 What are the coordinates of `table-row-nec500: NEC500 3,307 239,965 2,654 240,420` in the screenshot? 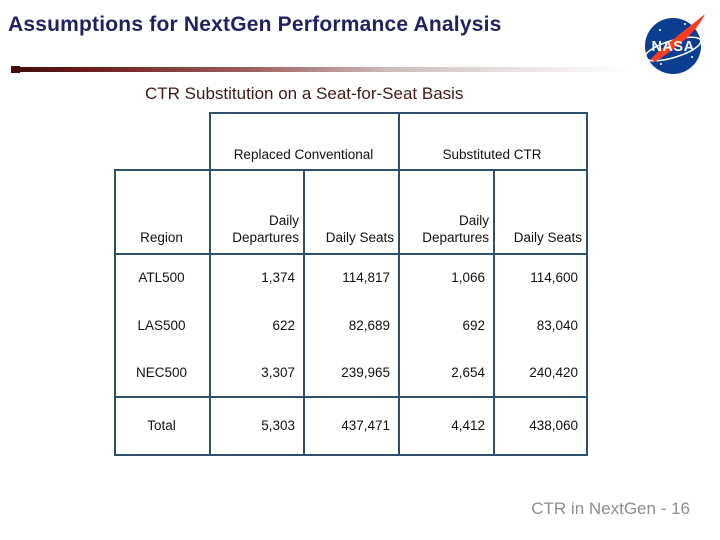 It's located at (351, 372).